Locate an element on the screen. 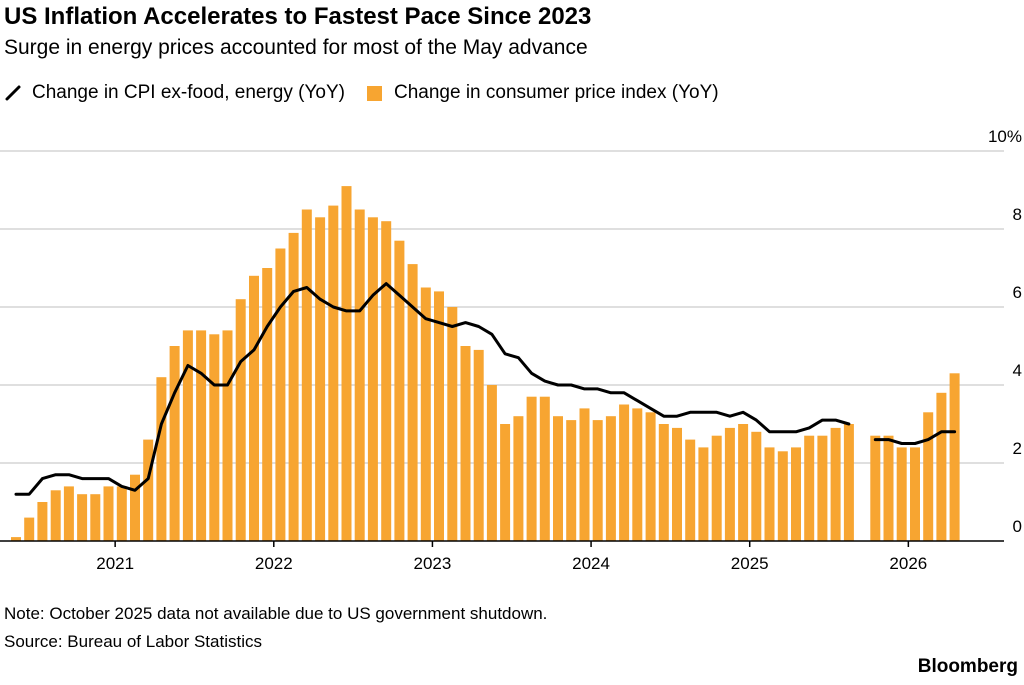  y-tick-label: 0 is located at coordinates (1017, 526).